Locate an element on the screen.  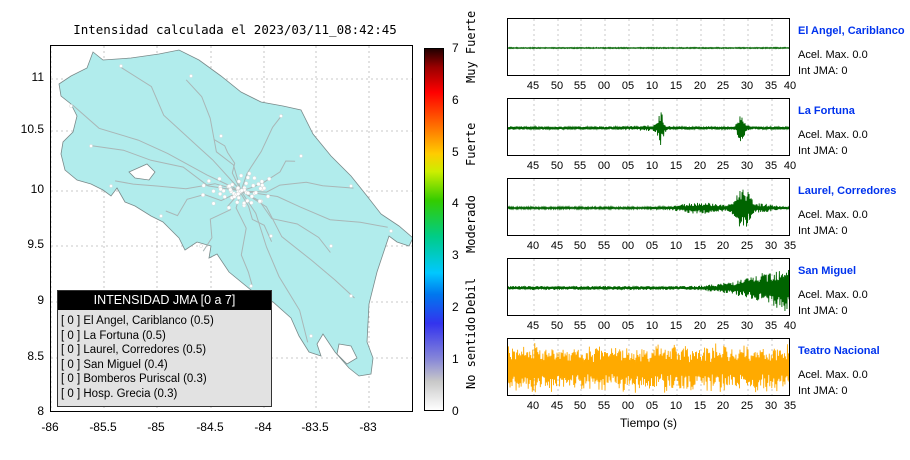
legend-item: [ 0 ] La Fortuna (0.5) is located at coordinates (113, 335).